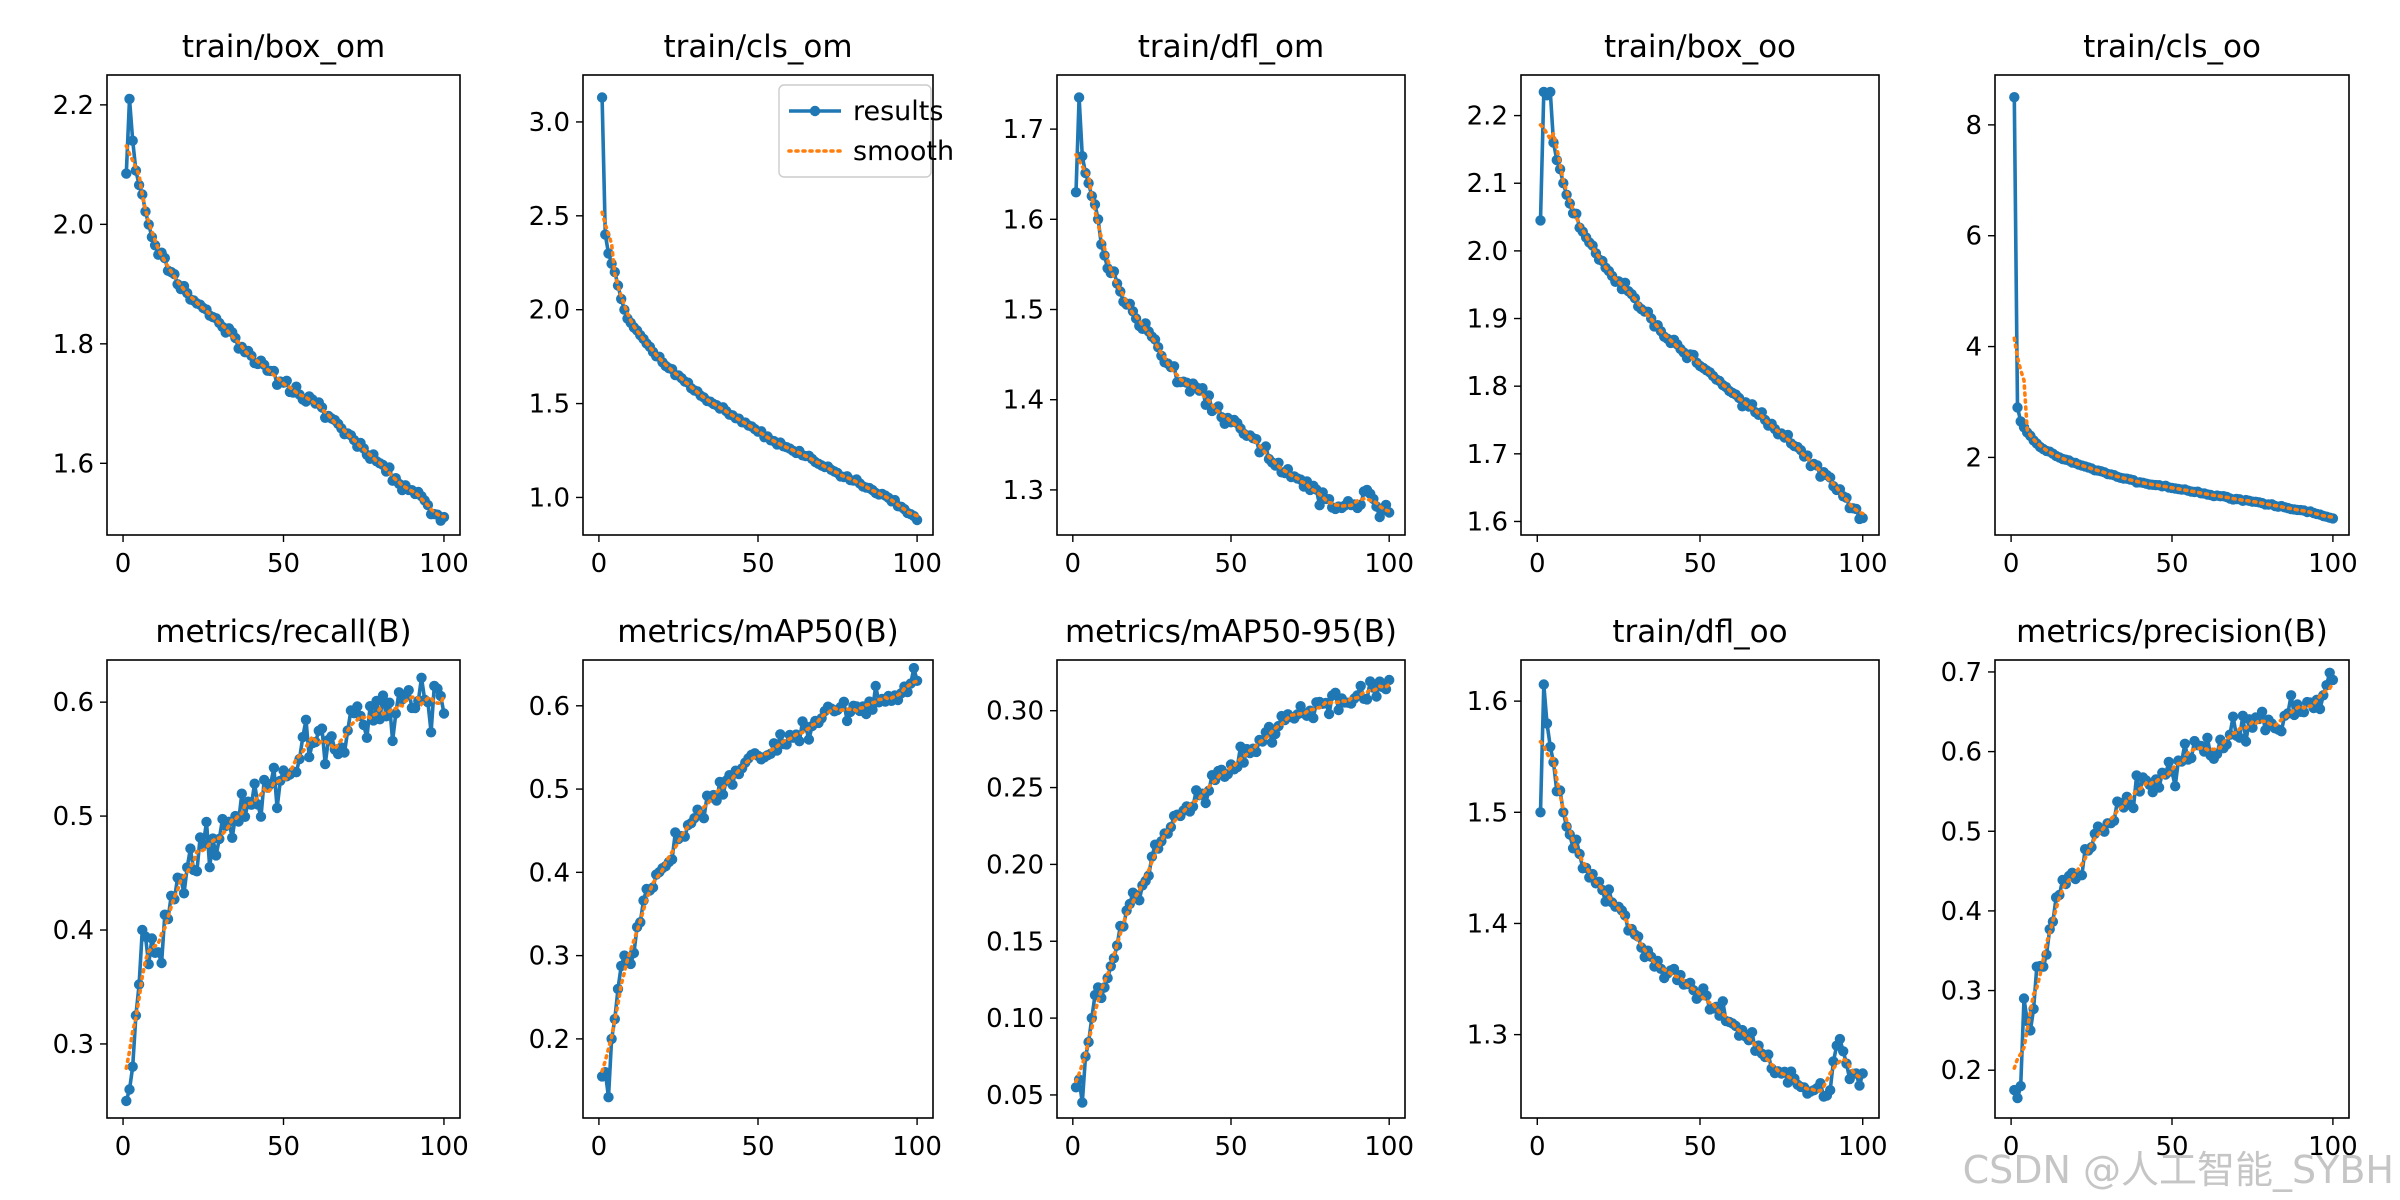 Image resolution: width=2400 pixels, height=1200 pixels. Describe the element at coordinates (1961, 832) in the screenshot. I see `y-tick-label: 0.5` at that location.